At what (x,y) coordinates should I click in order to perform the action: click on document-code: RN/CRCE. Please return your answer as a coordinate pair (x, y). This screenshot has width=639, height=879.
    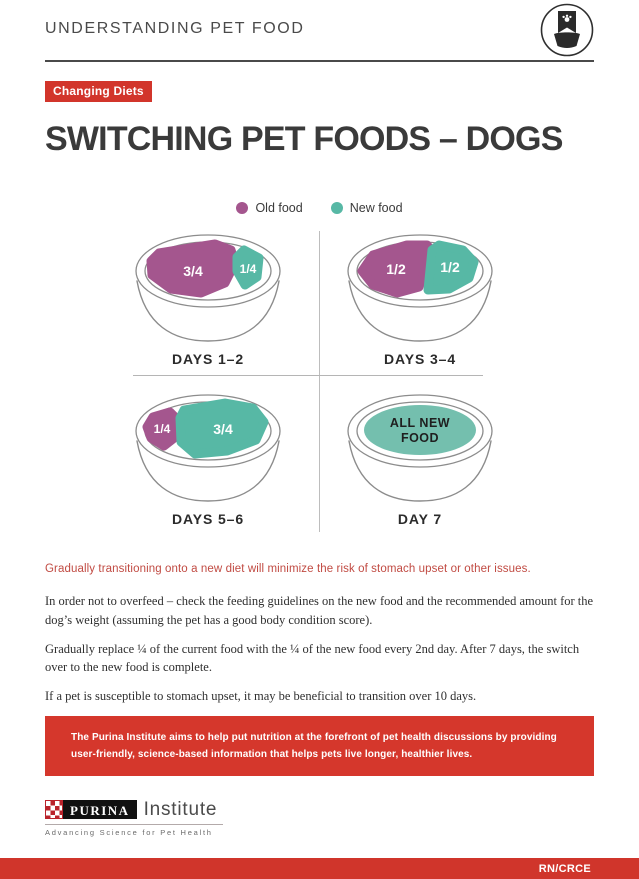
    Looking at the image, I should click on (564, 868).